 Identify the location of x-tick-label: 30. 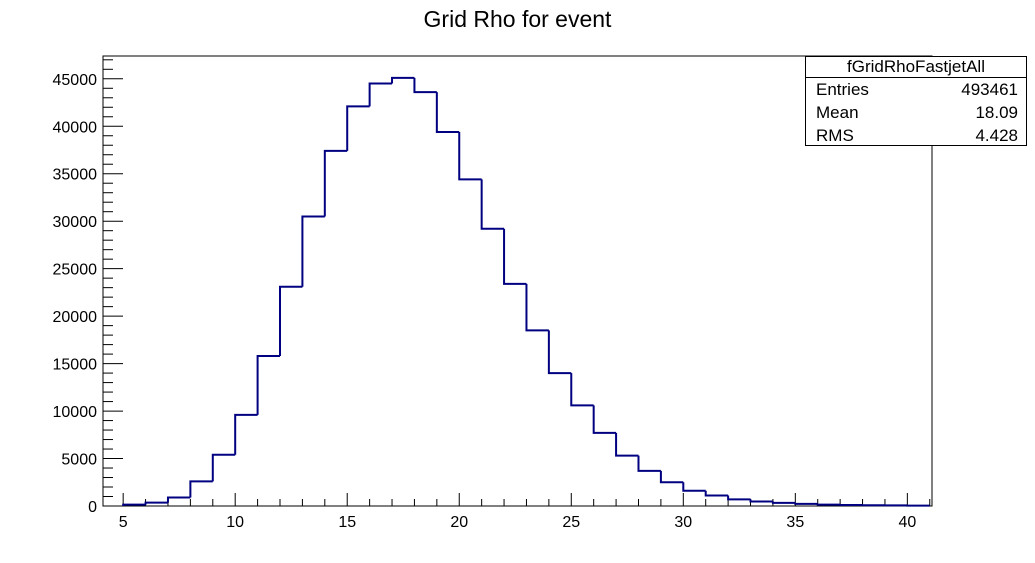
(683, 522).